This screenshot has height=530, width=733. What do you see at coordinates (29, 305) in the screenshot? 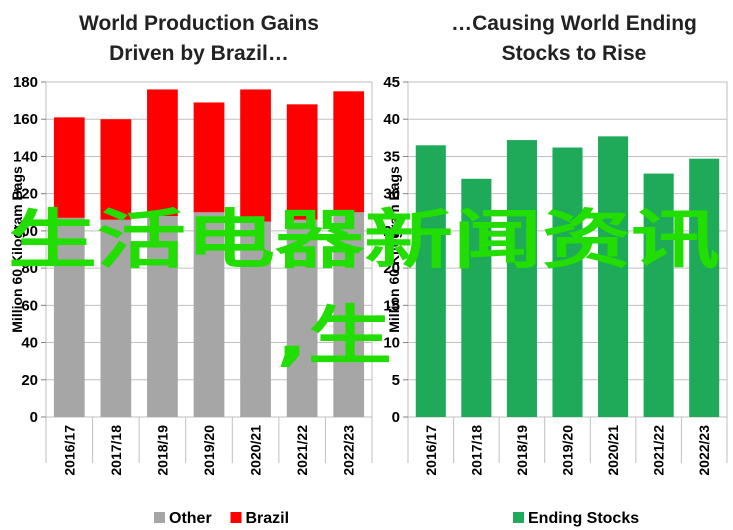
I see `y-tick-label: 60` at bounding box center [29, 305].